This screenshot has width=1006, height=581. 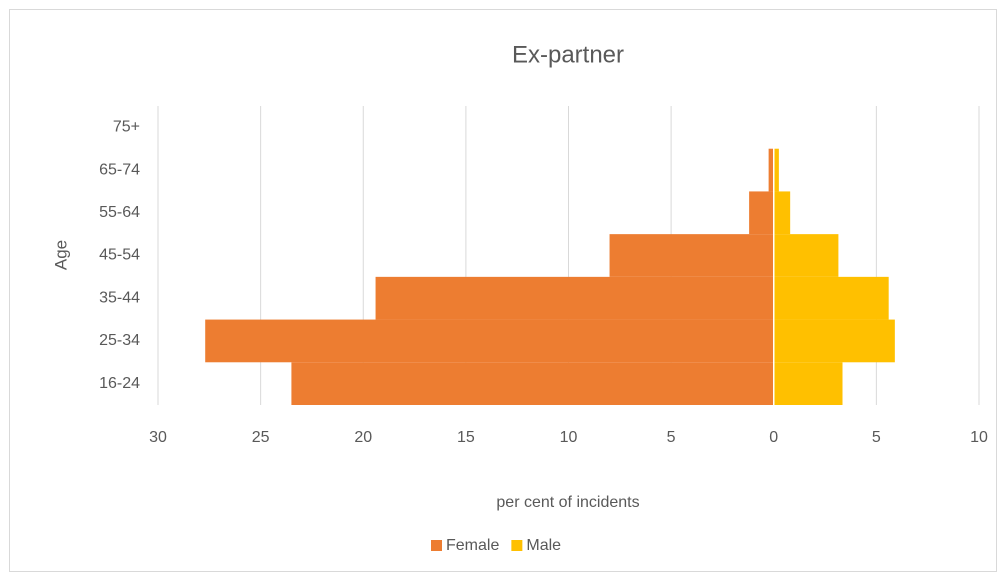 I want to click on legend-label: Female, so click(x=472, y=545).